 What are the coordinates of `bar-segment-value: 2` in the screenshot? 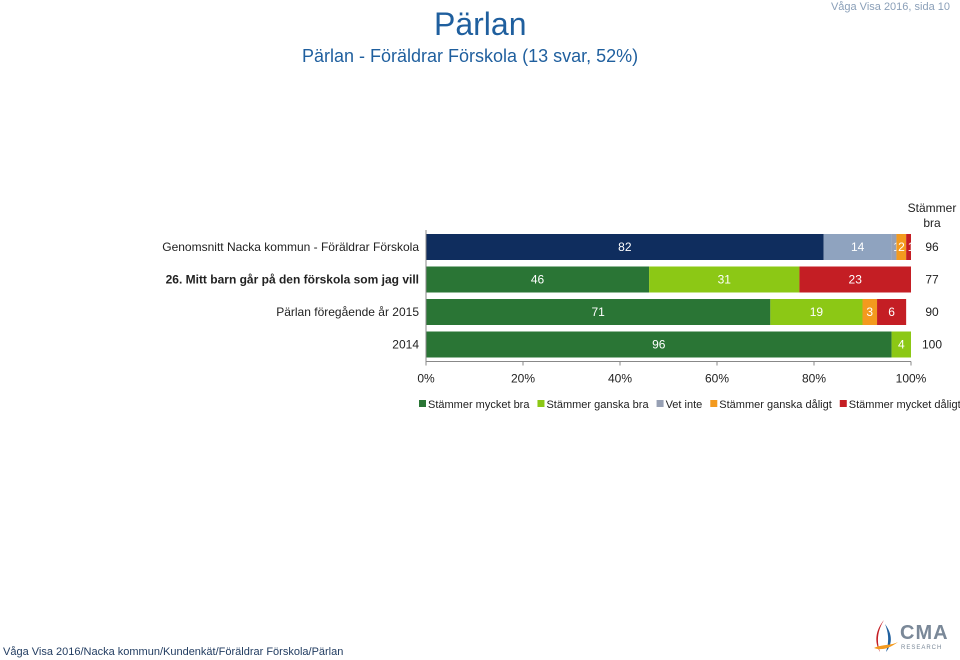 It's located at (901, 247).